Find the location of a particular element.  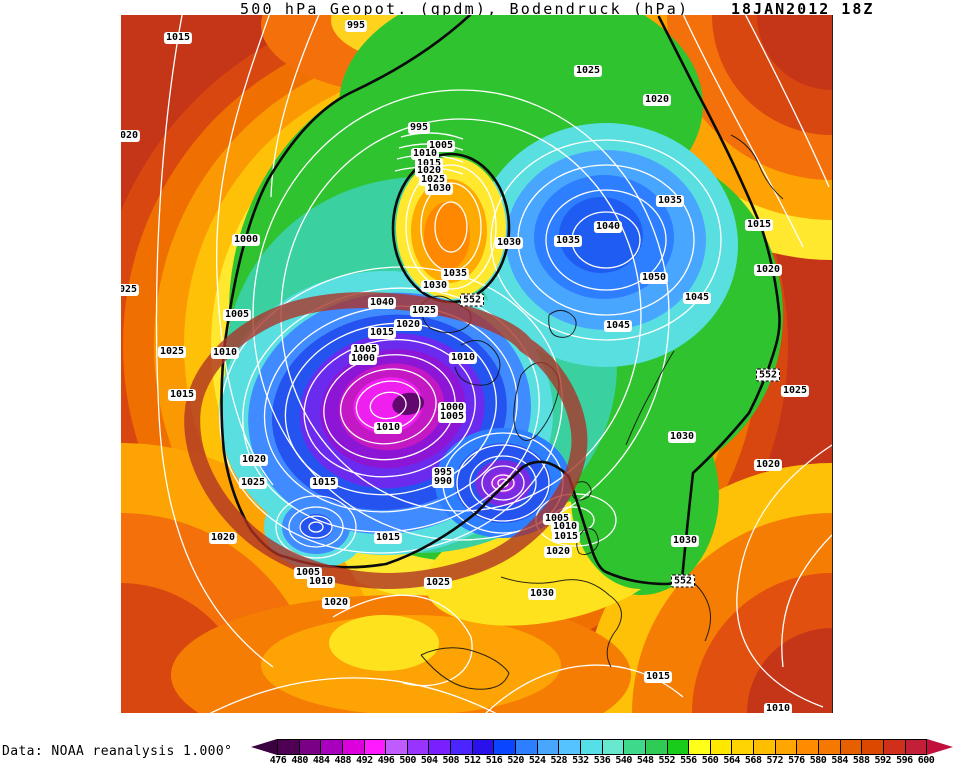

scale-tick-label: 532 is located at coordinates (580, 760).